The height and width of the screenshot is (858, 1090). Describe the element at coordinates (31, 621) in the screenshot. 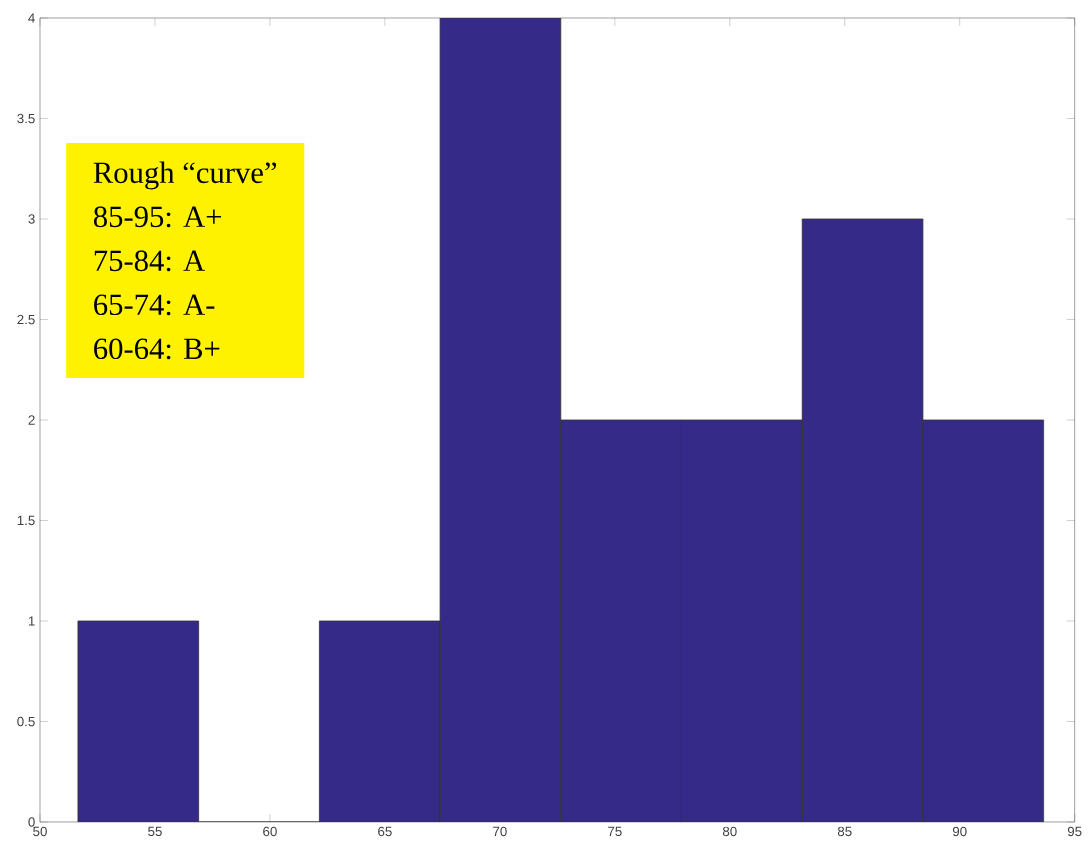

I see `y-tick-label: 1` at that location.